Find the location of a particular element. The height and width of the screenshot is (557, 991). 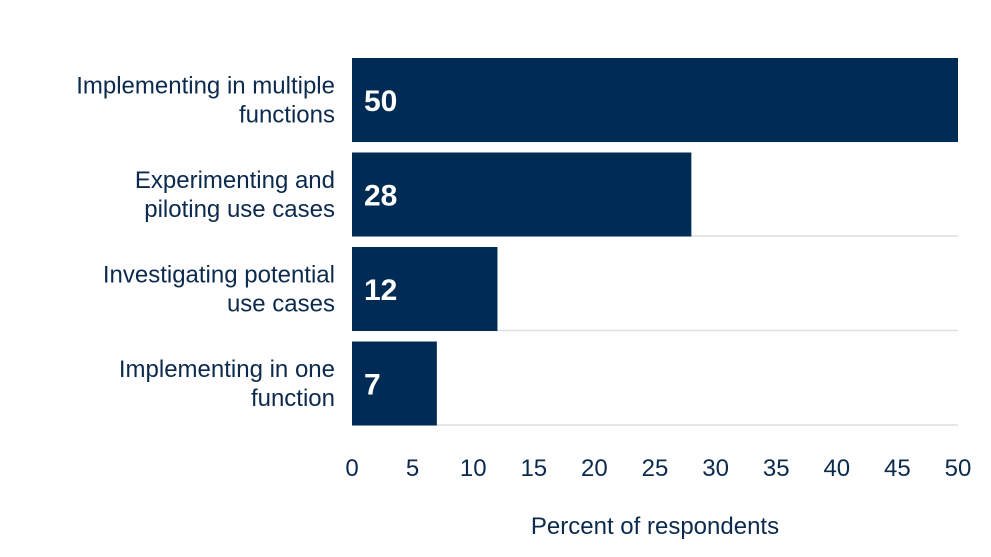

data-label: 12 is located at coordinates (380, 290).